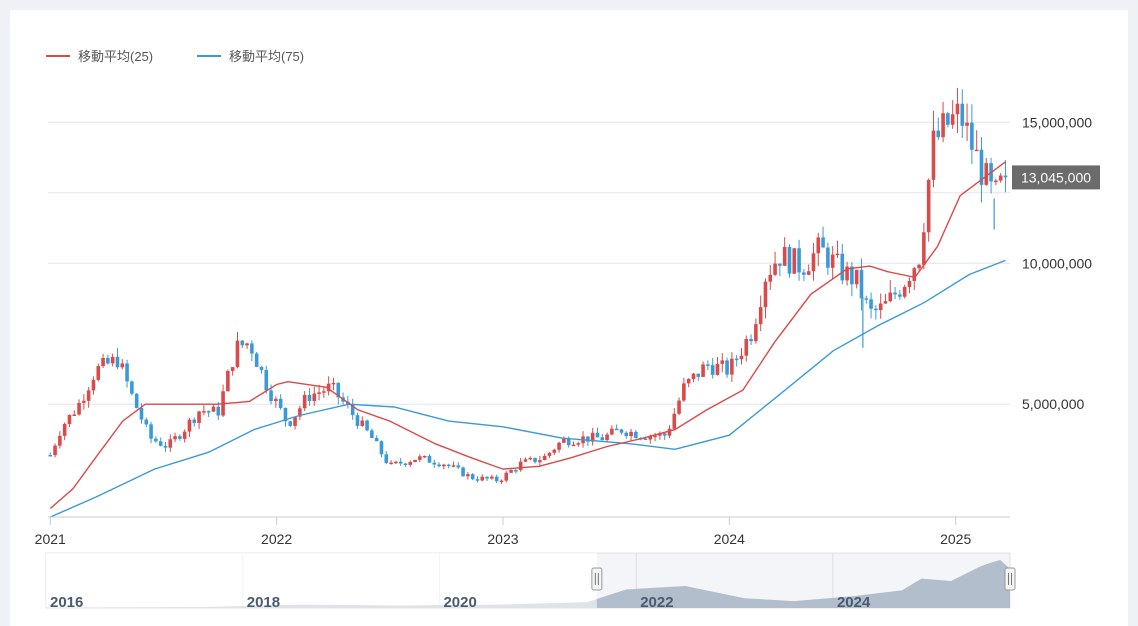 The image size is (1138, 626). Describe the element at coordinates (58, 55) in the screenshot. I see `ma25-swatch` at that location.